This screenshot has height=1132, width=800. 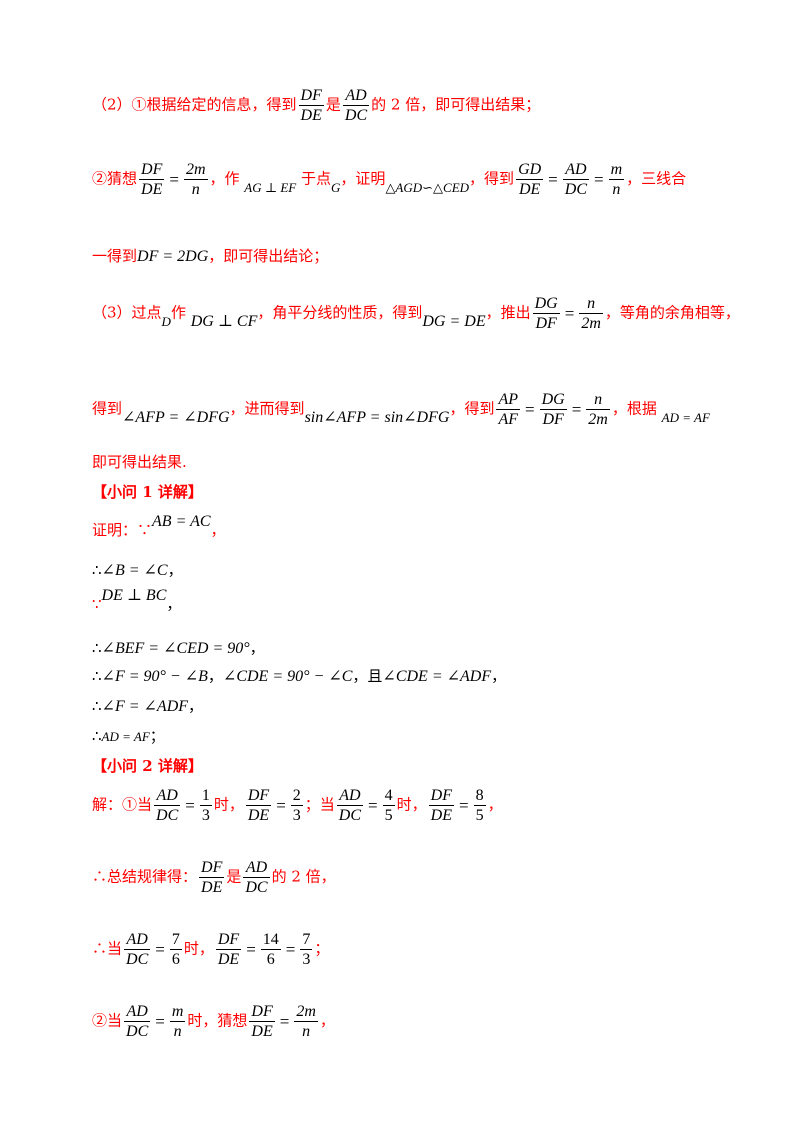 What do you see at coordinates (388, 815) in the screenshot?
I see `denominator: 5` at bounding box center [388, 815].